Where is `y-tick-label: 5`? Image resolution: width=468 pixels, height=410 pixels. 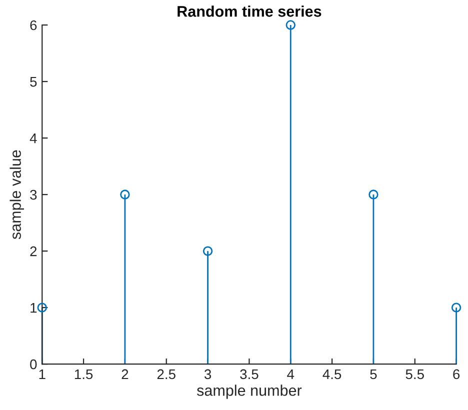 y-tick-label: 5 is located at coordinates (33, 82).